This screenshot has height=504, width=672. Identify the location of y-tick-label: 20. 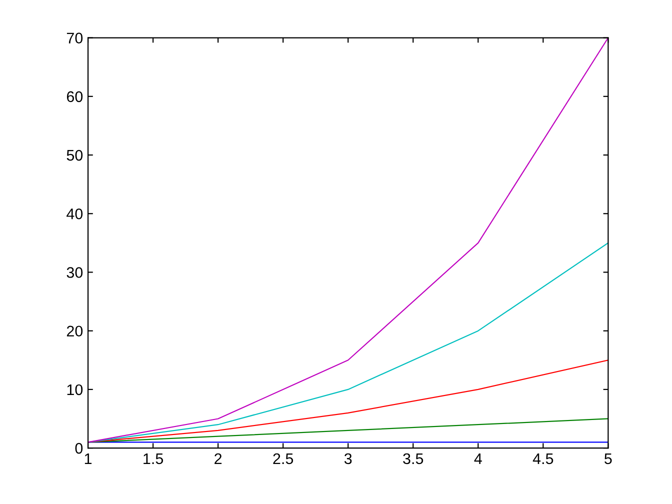
(74, 331).